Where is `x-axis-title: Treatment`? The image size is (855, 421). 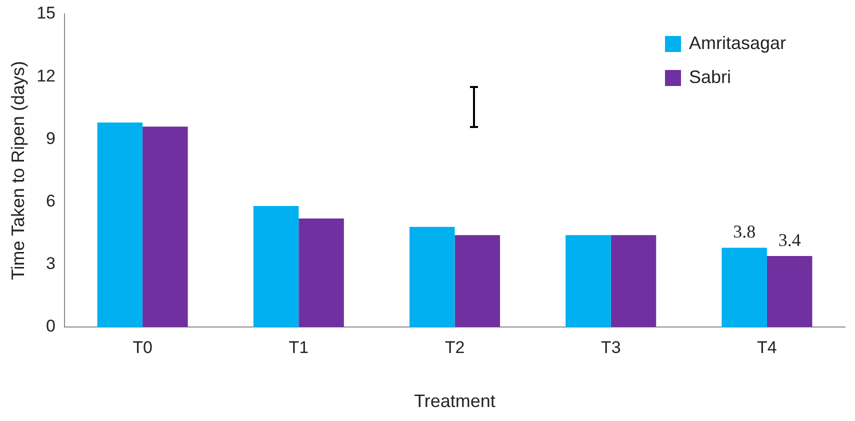 x-axis-title: Treatment is located at coordinates (455, 401).